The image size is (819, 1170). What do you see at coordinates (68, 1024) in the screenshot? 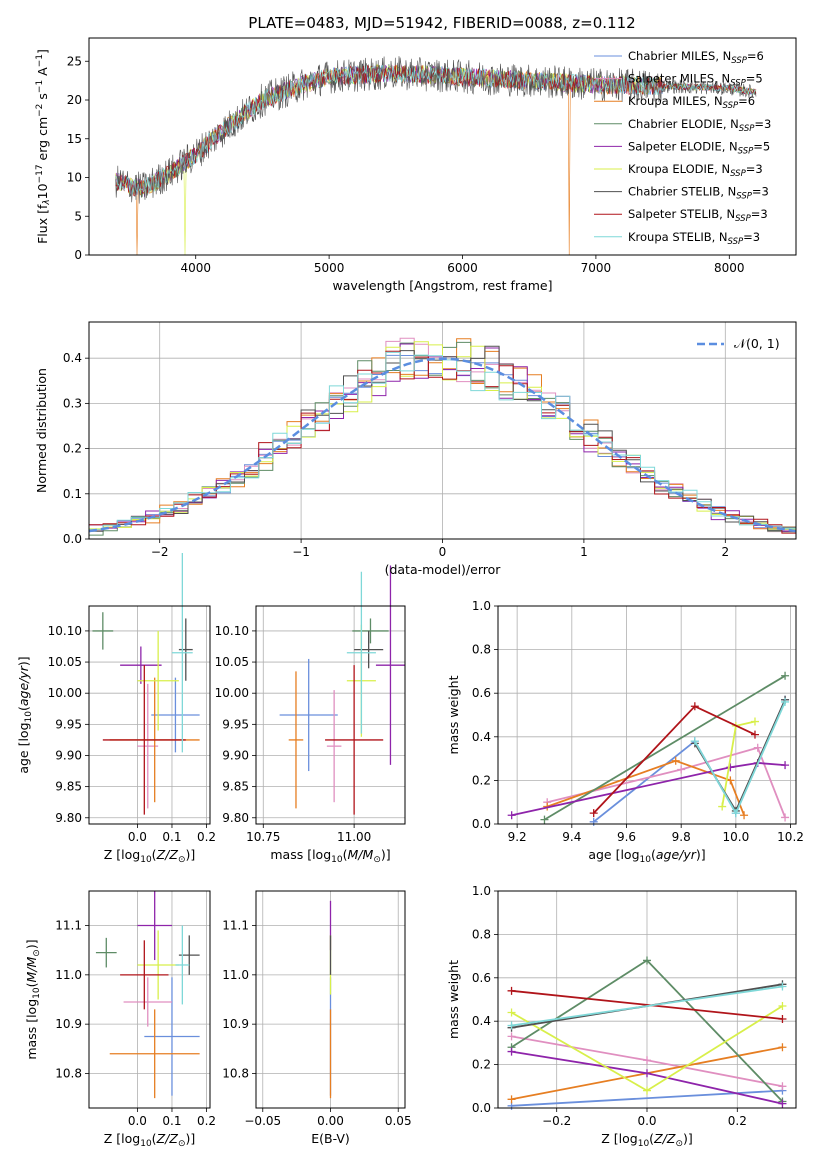
I see `y-tick-label: 10.9` at bounding box center [68, 1024].